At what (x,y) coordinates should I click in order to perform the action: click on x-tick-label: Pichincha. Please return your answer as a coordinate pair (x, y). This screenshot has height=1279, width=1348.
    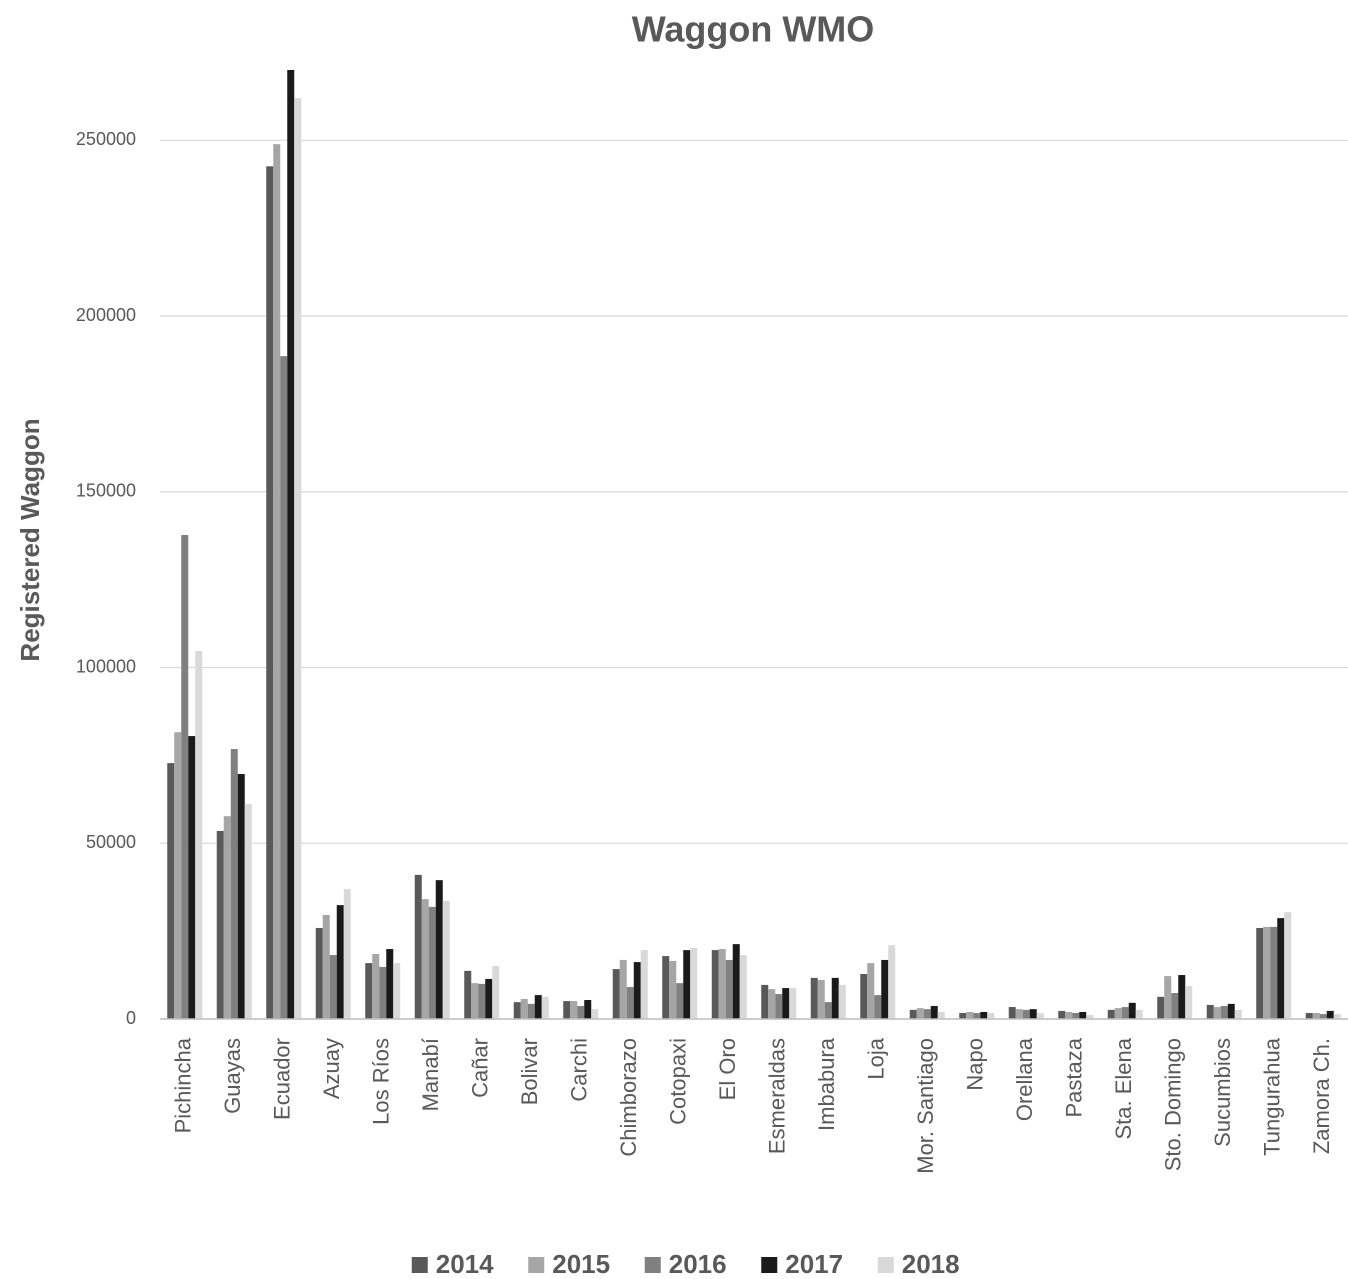
    Looking at the image, I should click on (183, 1085).